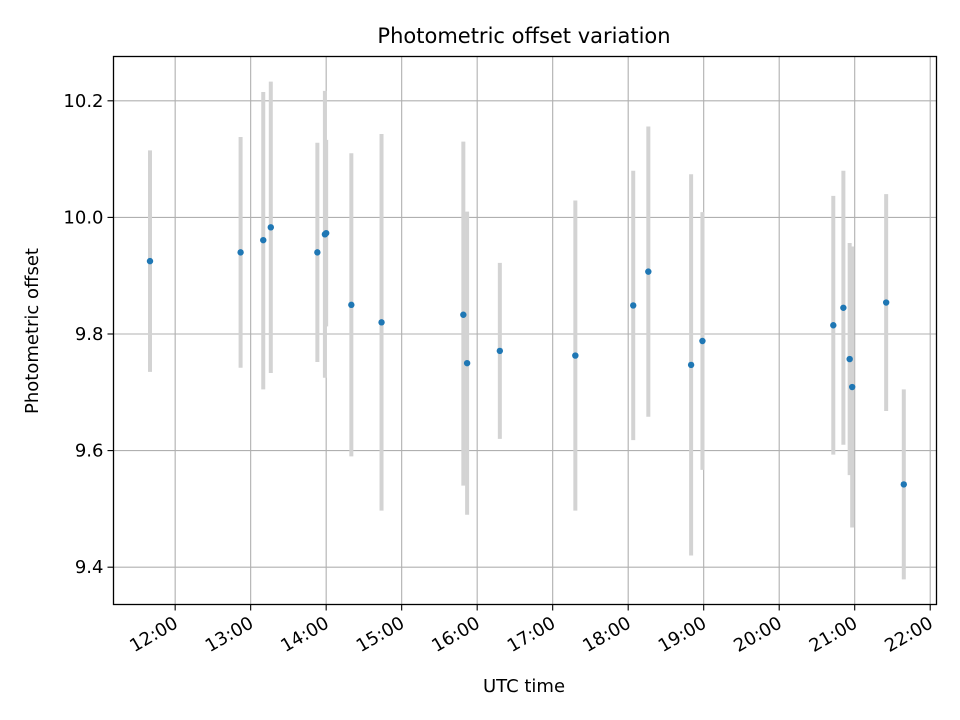 The width and height of the screenshot is (960, 720). I want to click on y-axis-label: Photometric offset, so click(32, 331).